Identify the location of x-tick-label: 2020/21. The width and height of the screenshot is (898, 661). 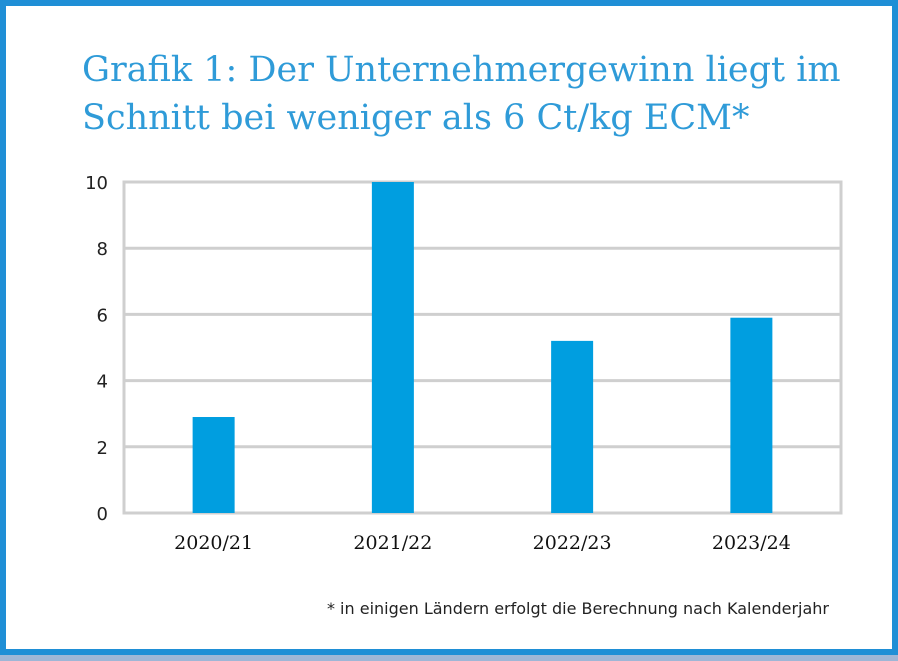
(213, 543).